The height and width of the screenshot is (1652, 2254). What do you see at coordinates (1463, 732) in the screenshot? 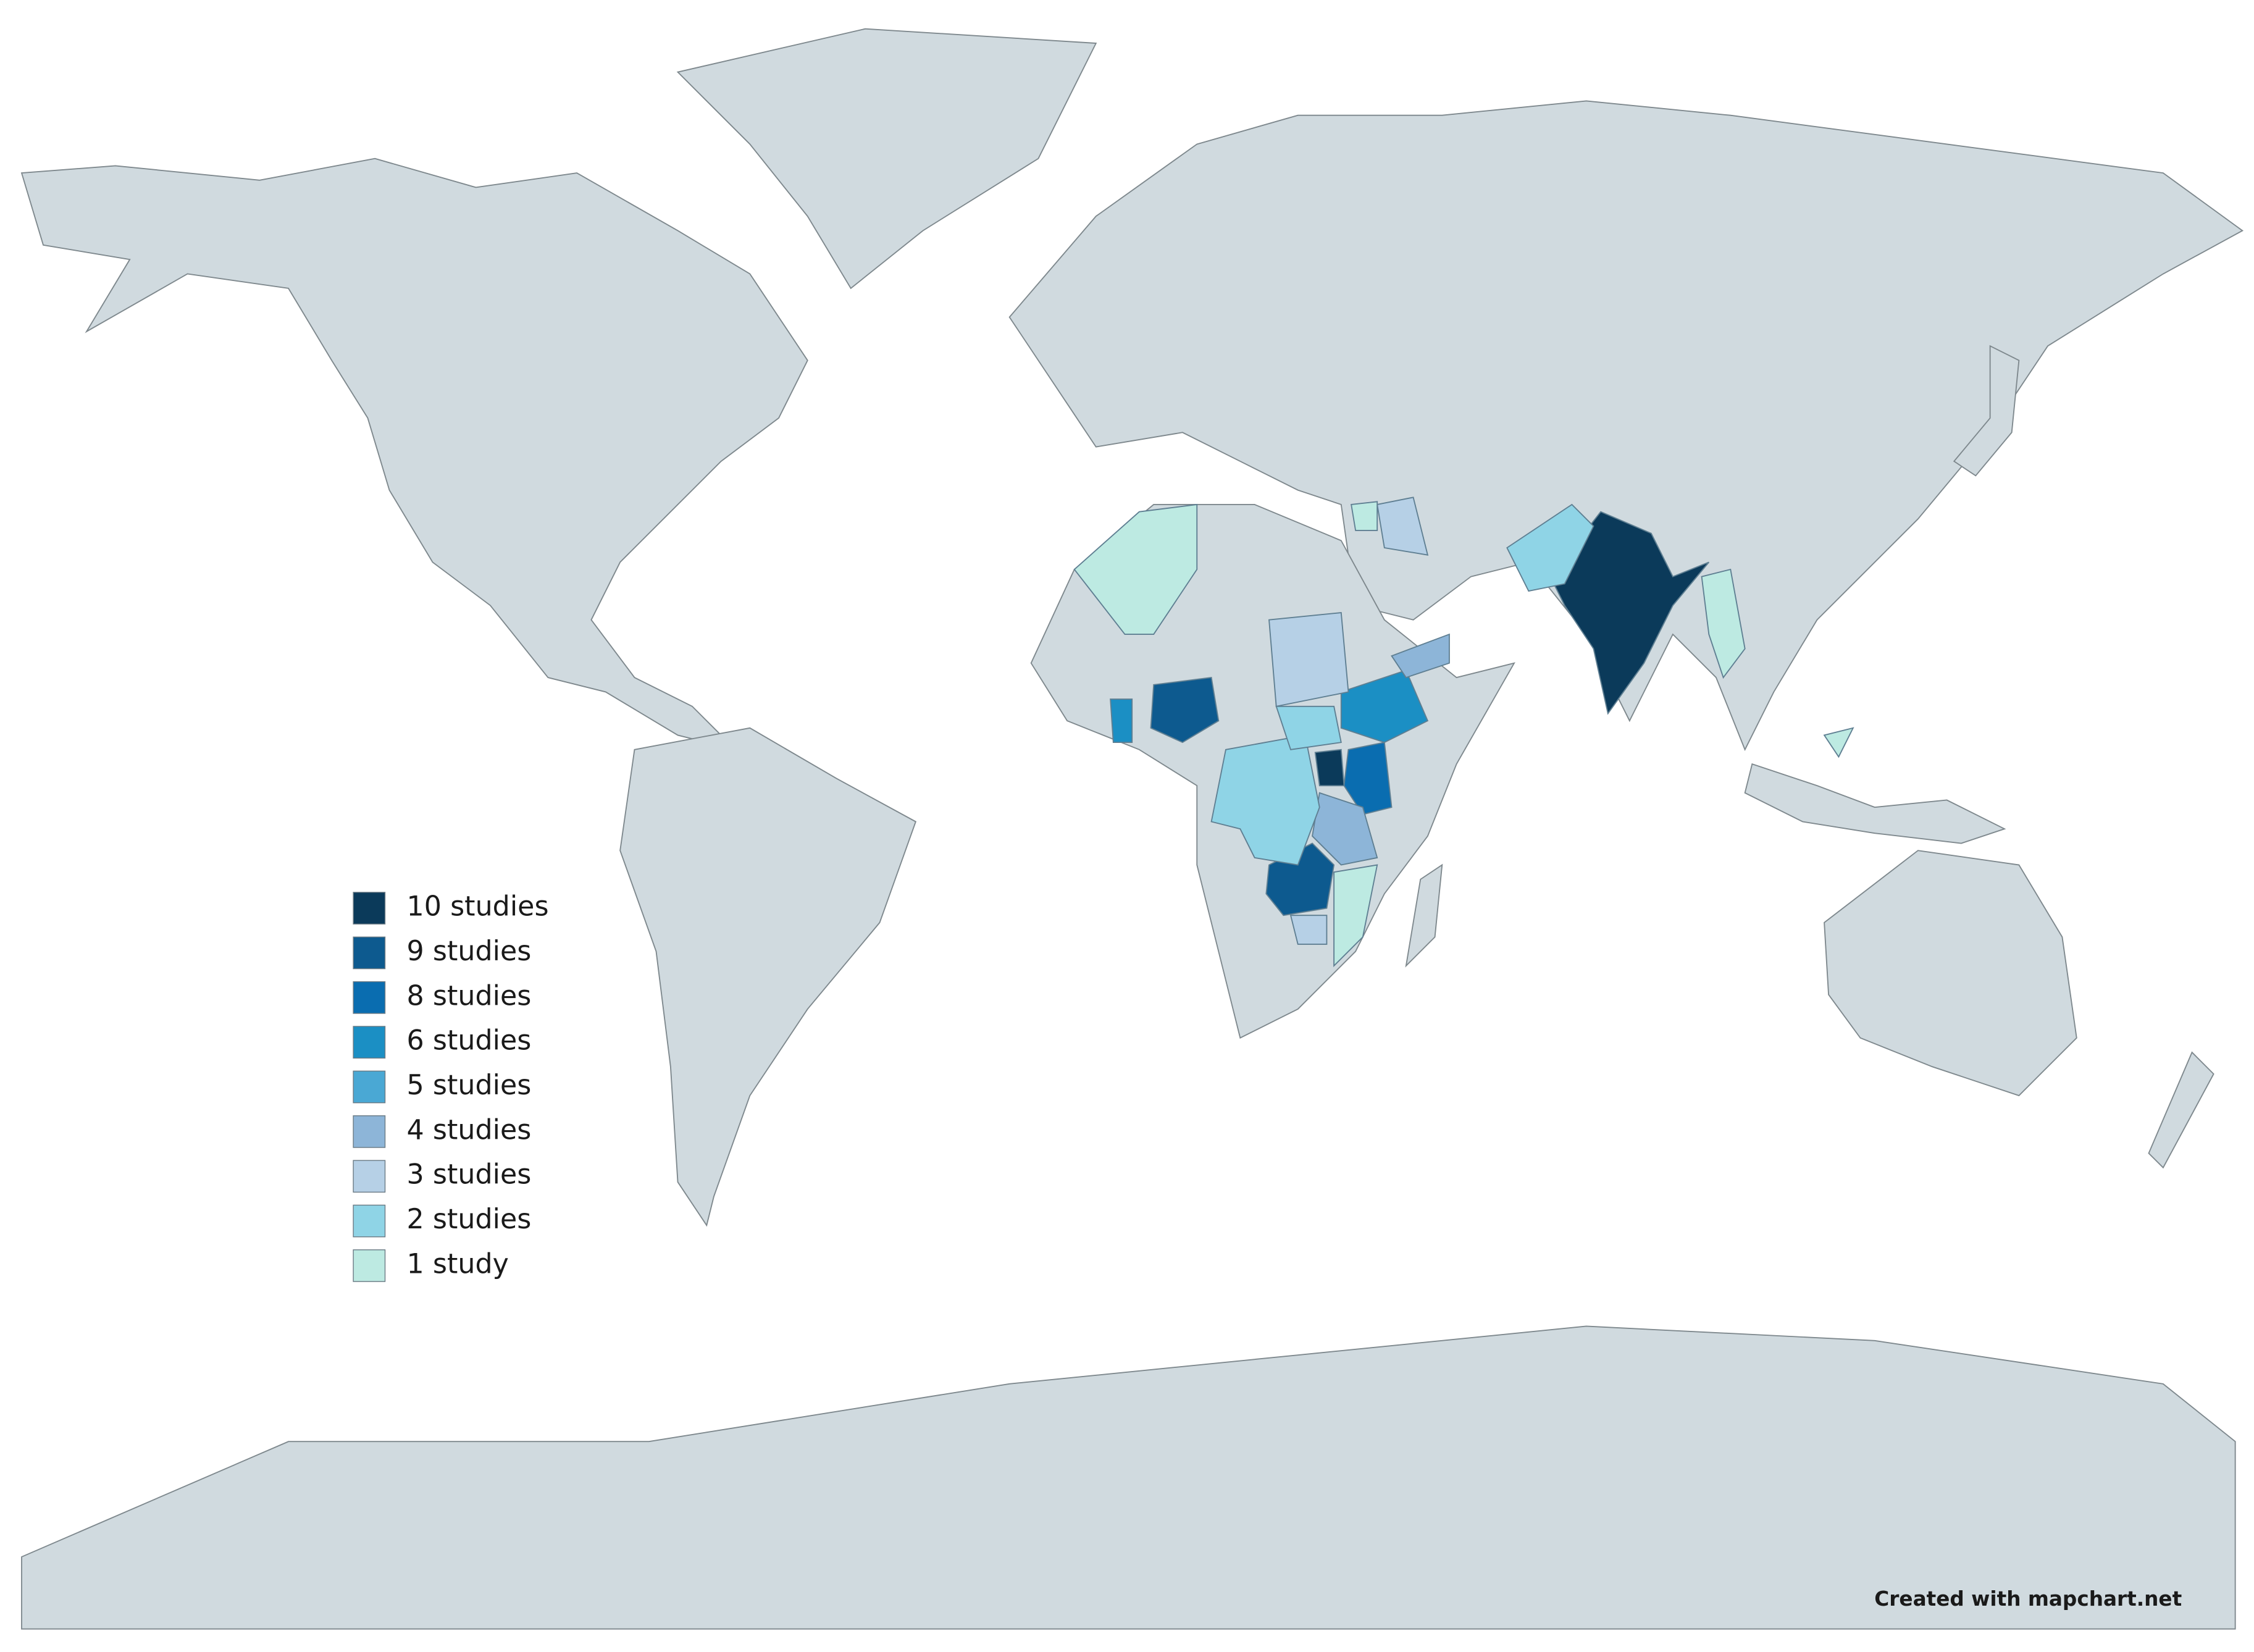
I see `highlighted-countries` at bounding box center [1463, 732].